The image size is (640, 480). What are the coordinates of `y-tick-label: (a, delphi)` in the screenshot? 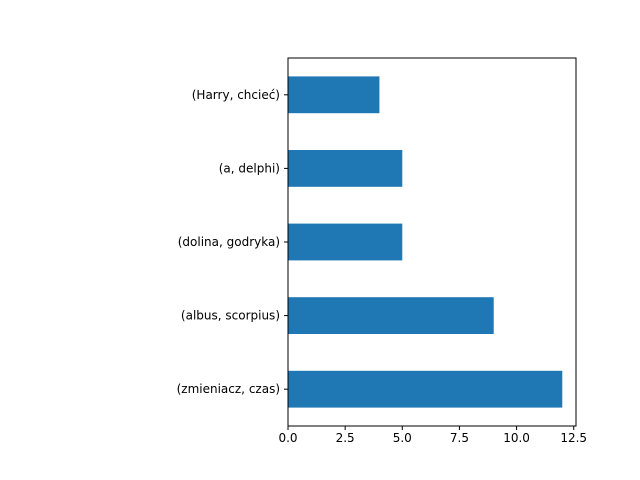 It's located at (249, 168).